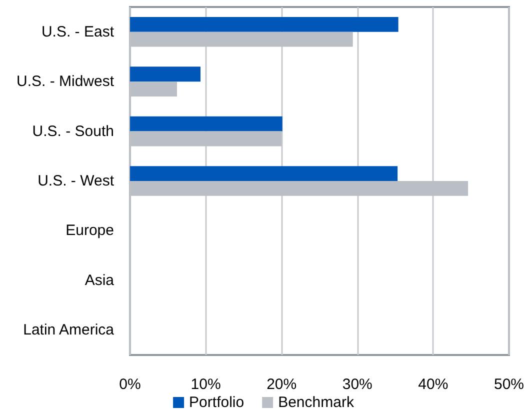  What do you see at coordinates (316, 402) in the screenshot?
I see `legend-label: Benchmark` at bounding box center [316, 402].